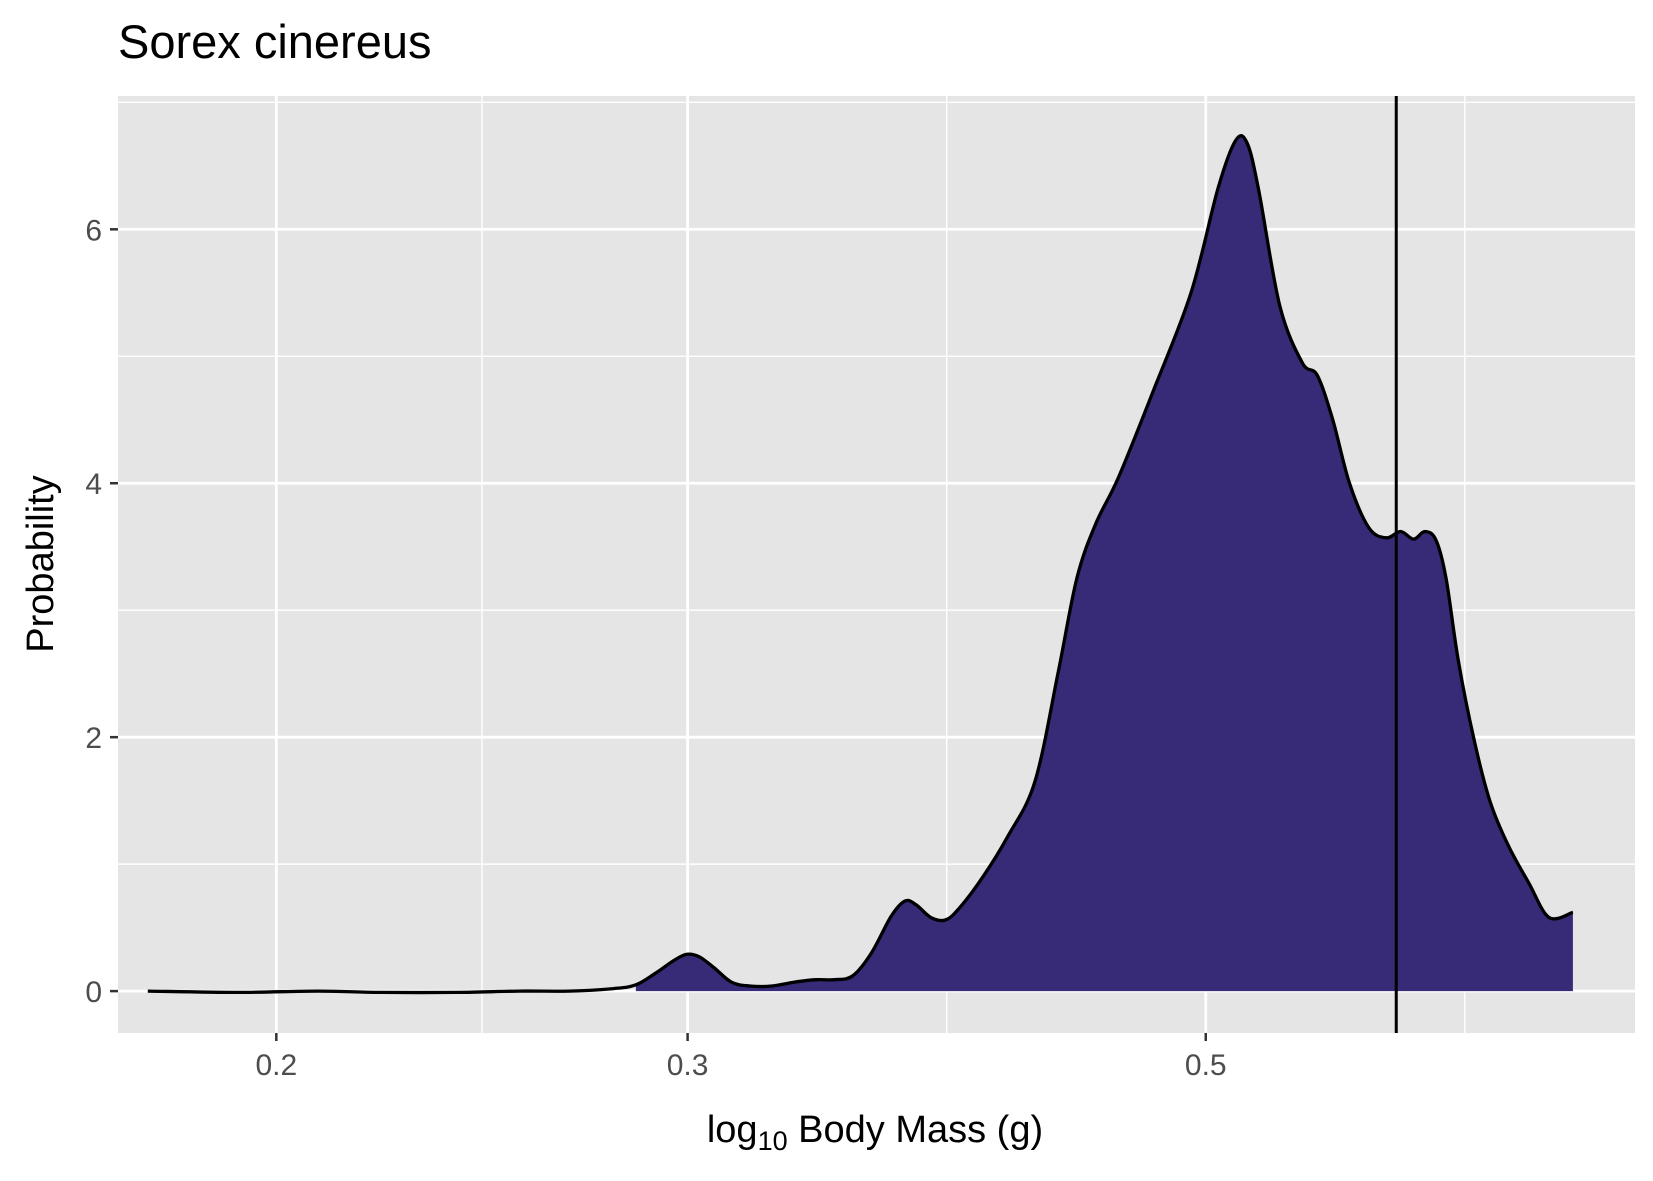  I want to click on x-axis-title: log10 Body Mass (g), so click(875, 1132).